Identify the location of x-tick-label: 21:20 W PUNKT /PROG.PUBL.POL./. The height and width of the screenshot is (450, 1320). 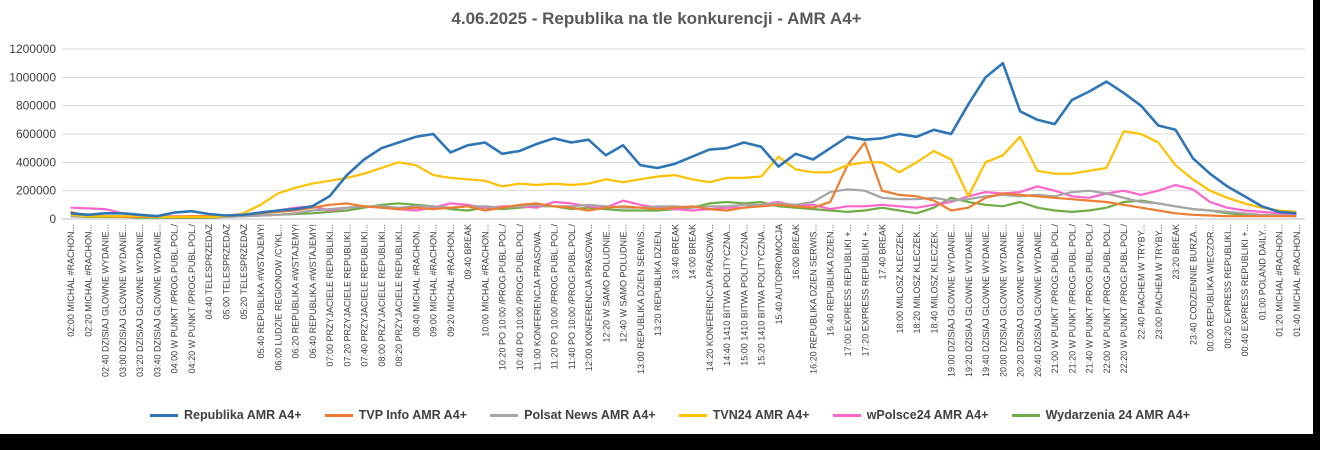
(1072, 299).